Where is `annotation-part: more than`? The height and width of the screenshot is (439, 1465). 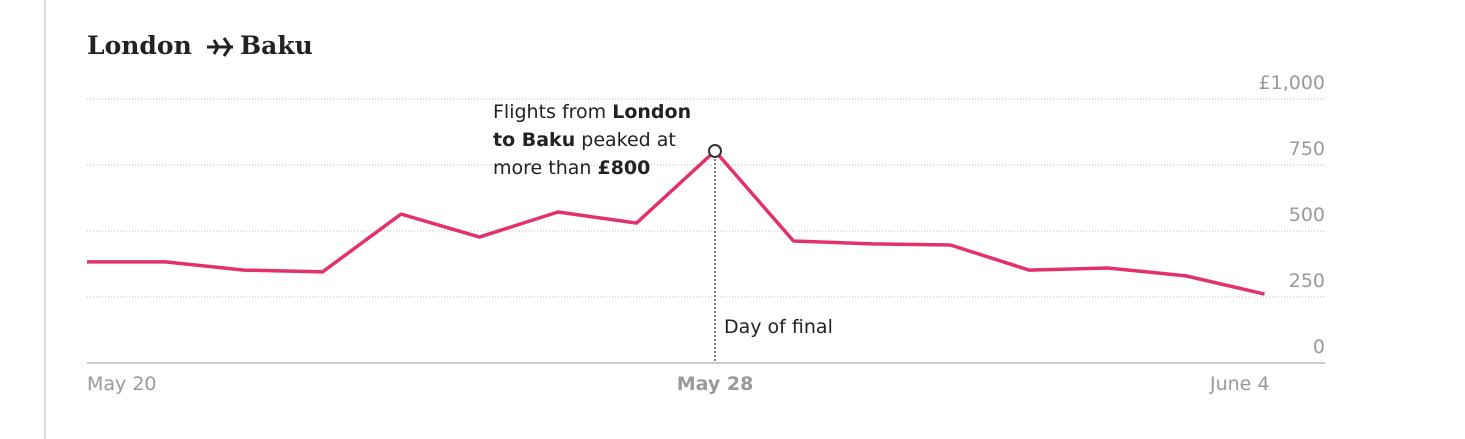 annotation-part: more than is located at coordinates (545, 168).